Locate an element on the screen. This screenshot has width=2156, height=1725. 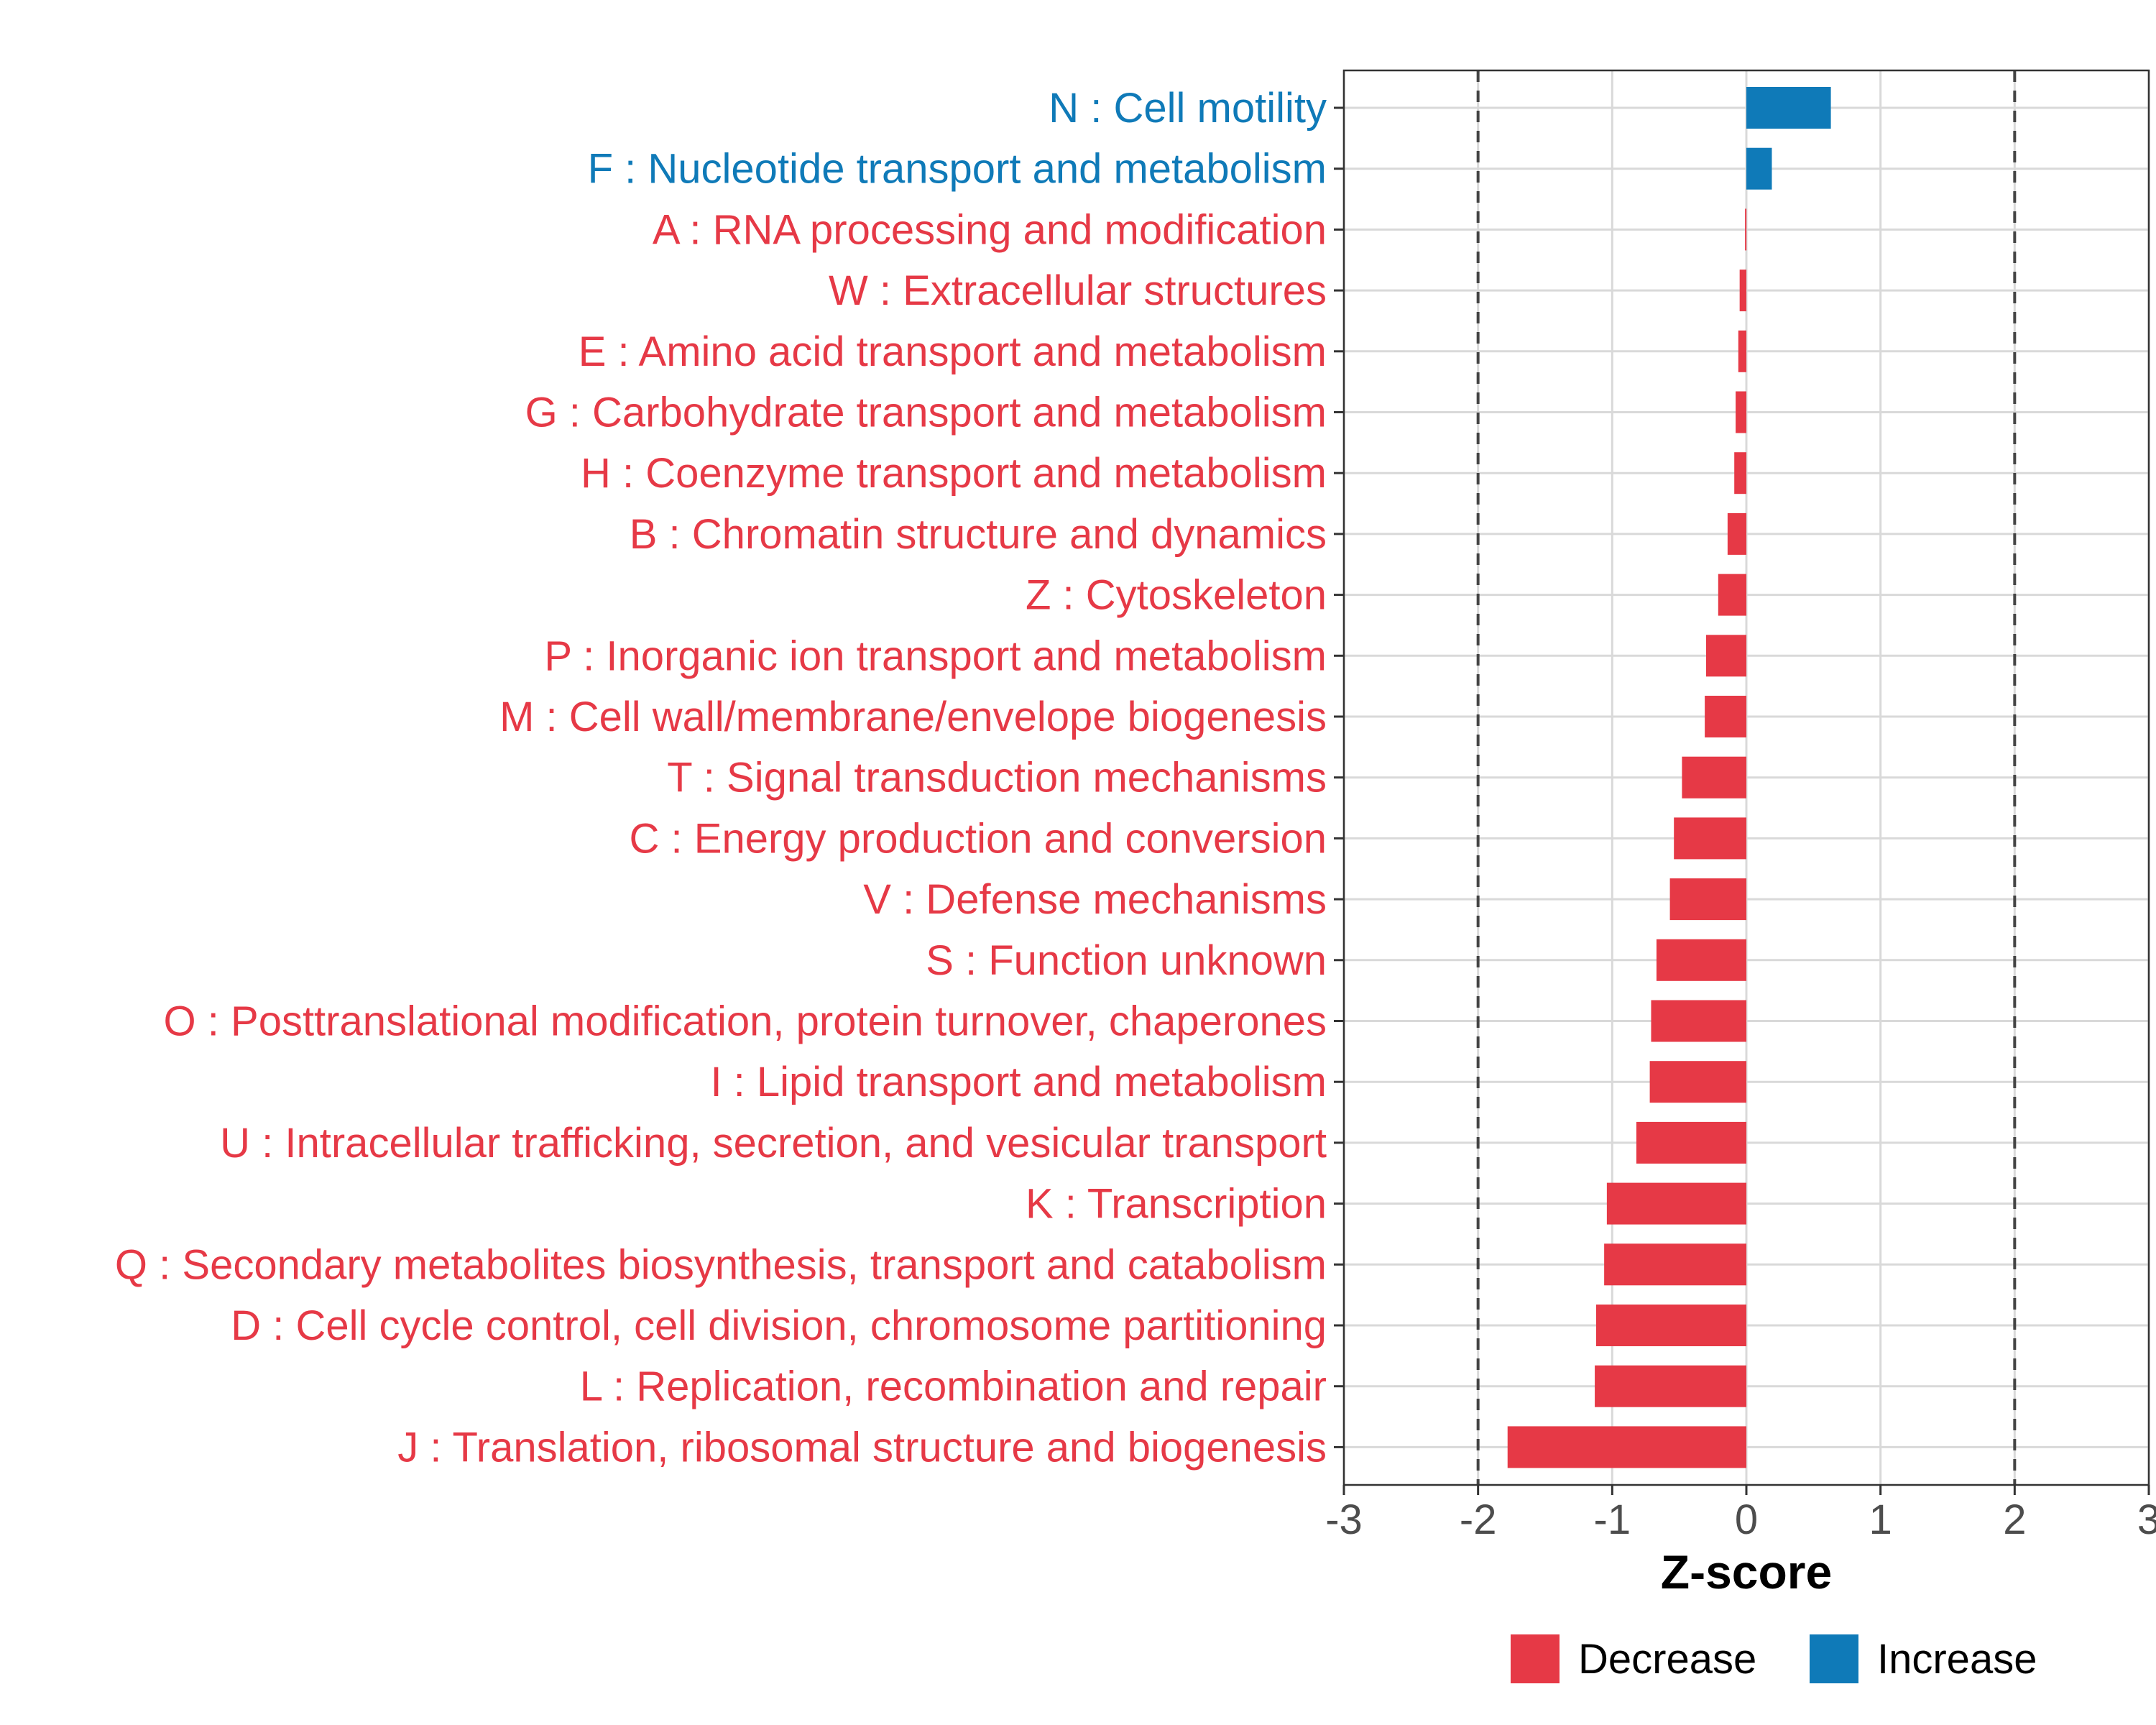
x-tick-label: -1 is located at coordinates (1612, 1519).